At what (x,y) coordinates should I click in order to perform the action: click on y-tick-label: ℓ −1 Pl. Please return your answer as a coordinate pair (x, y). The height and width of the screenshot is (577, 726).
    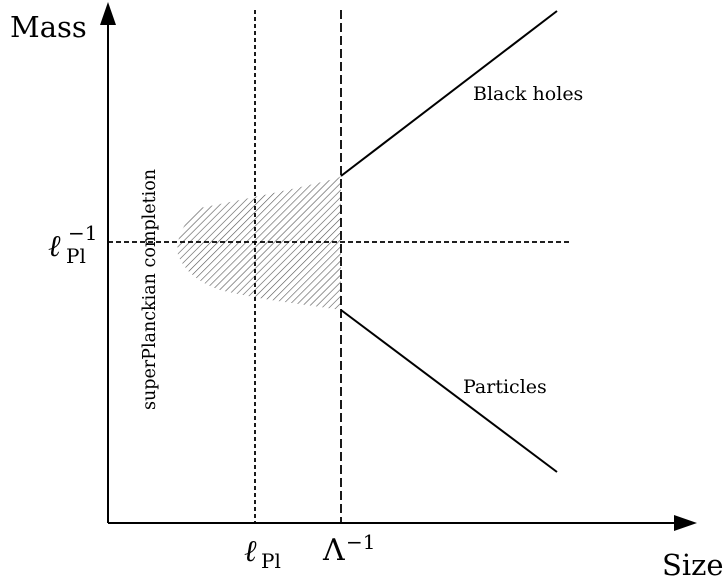
    Looking at the image, I should click on (72, 244).